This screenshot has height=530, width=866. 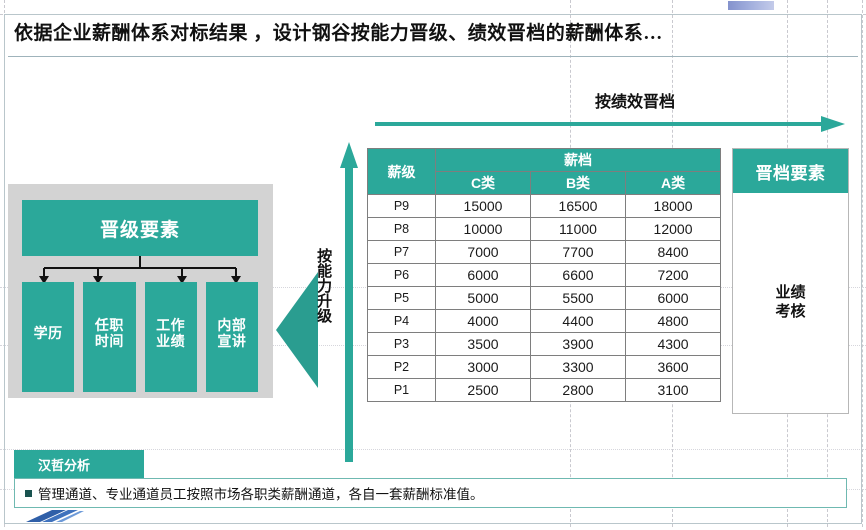 What do you see at coordinates (483, 344) in the screenshot?
I see `cell-band-c: 3500` at bounding box center [483, 344].